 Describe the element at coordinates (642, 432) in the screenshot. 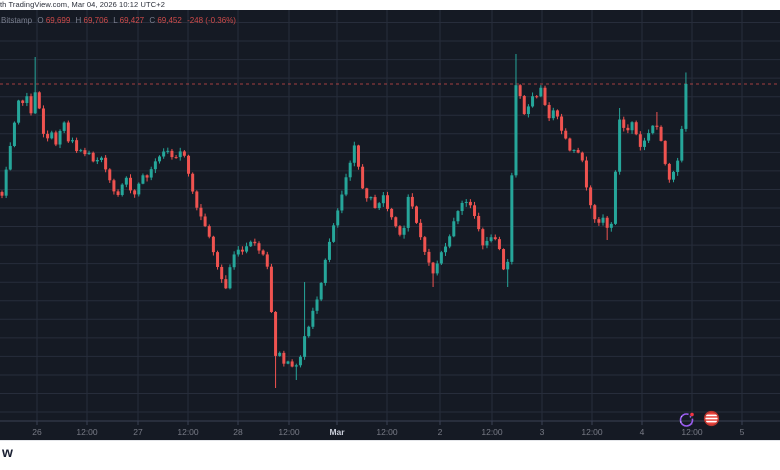

I see `x-axis-label: 4` at that location.